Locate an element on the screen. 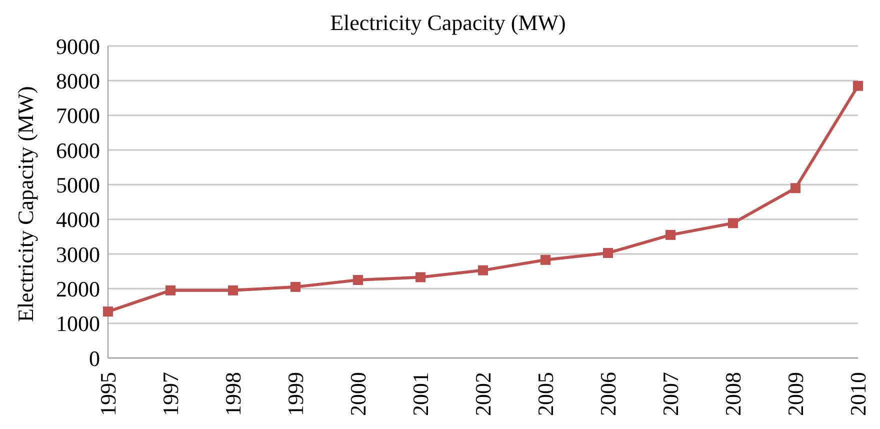  y-tick-label: 5000 is located at coordinates (78, 185).